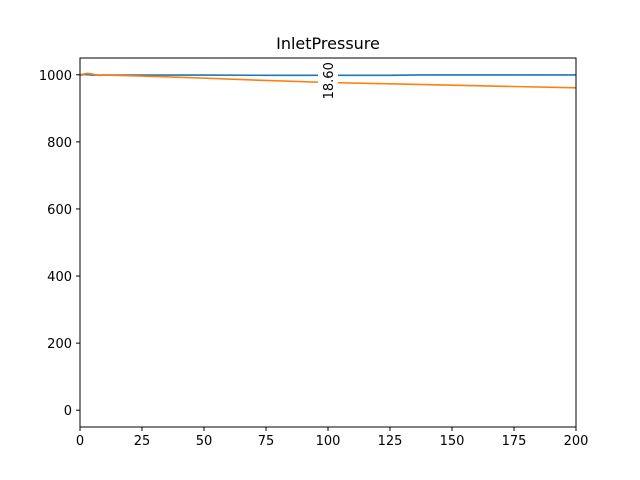 The width and height of the screenshot is (640, 480). What do you see at coordinates (55, 76) in the screenshot?
I see `y-tick-label: 1000` at bounding box center [55, 76].